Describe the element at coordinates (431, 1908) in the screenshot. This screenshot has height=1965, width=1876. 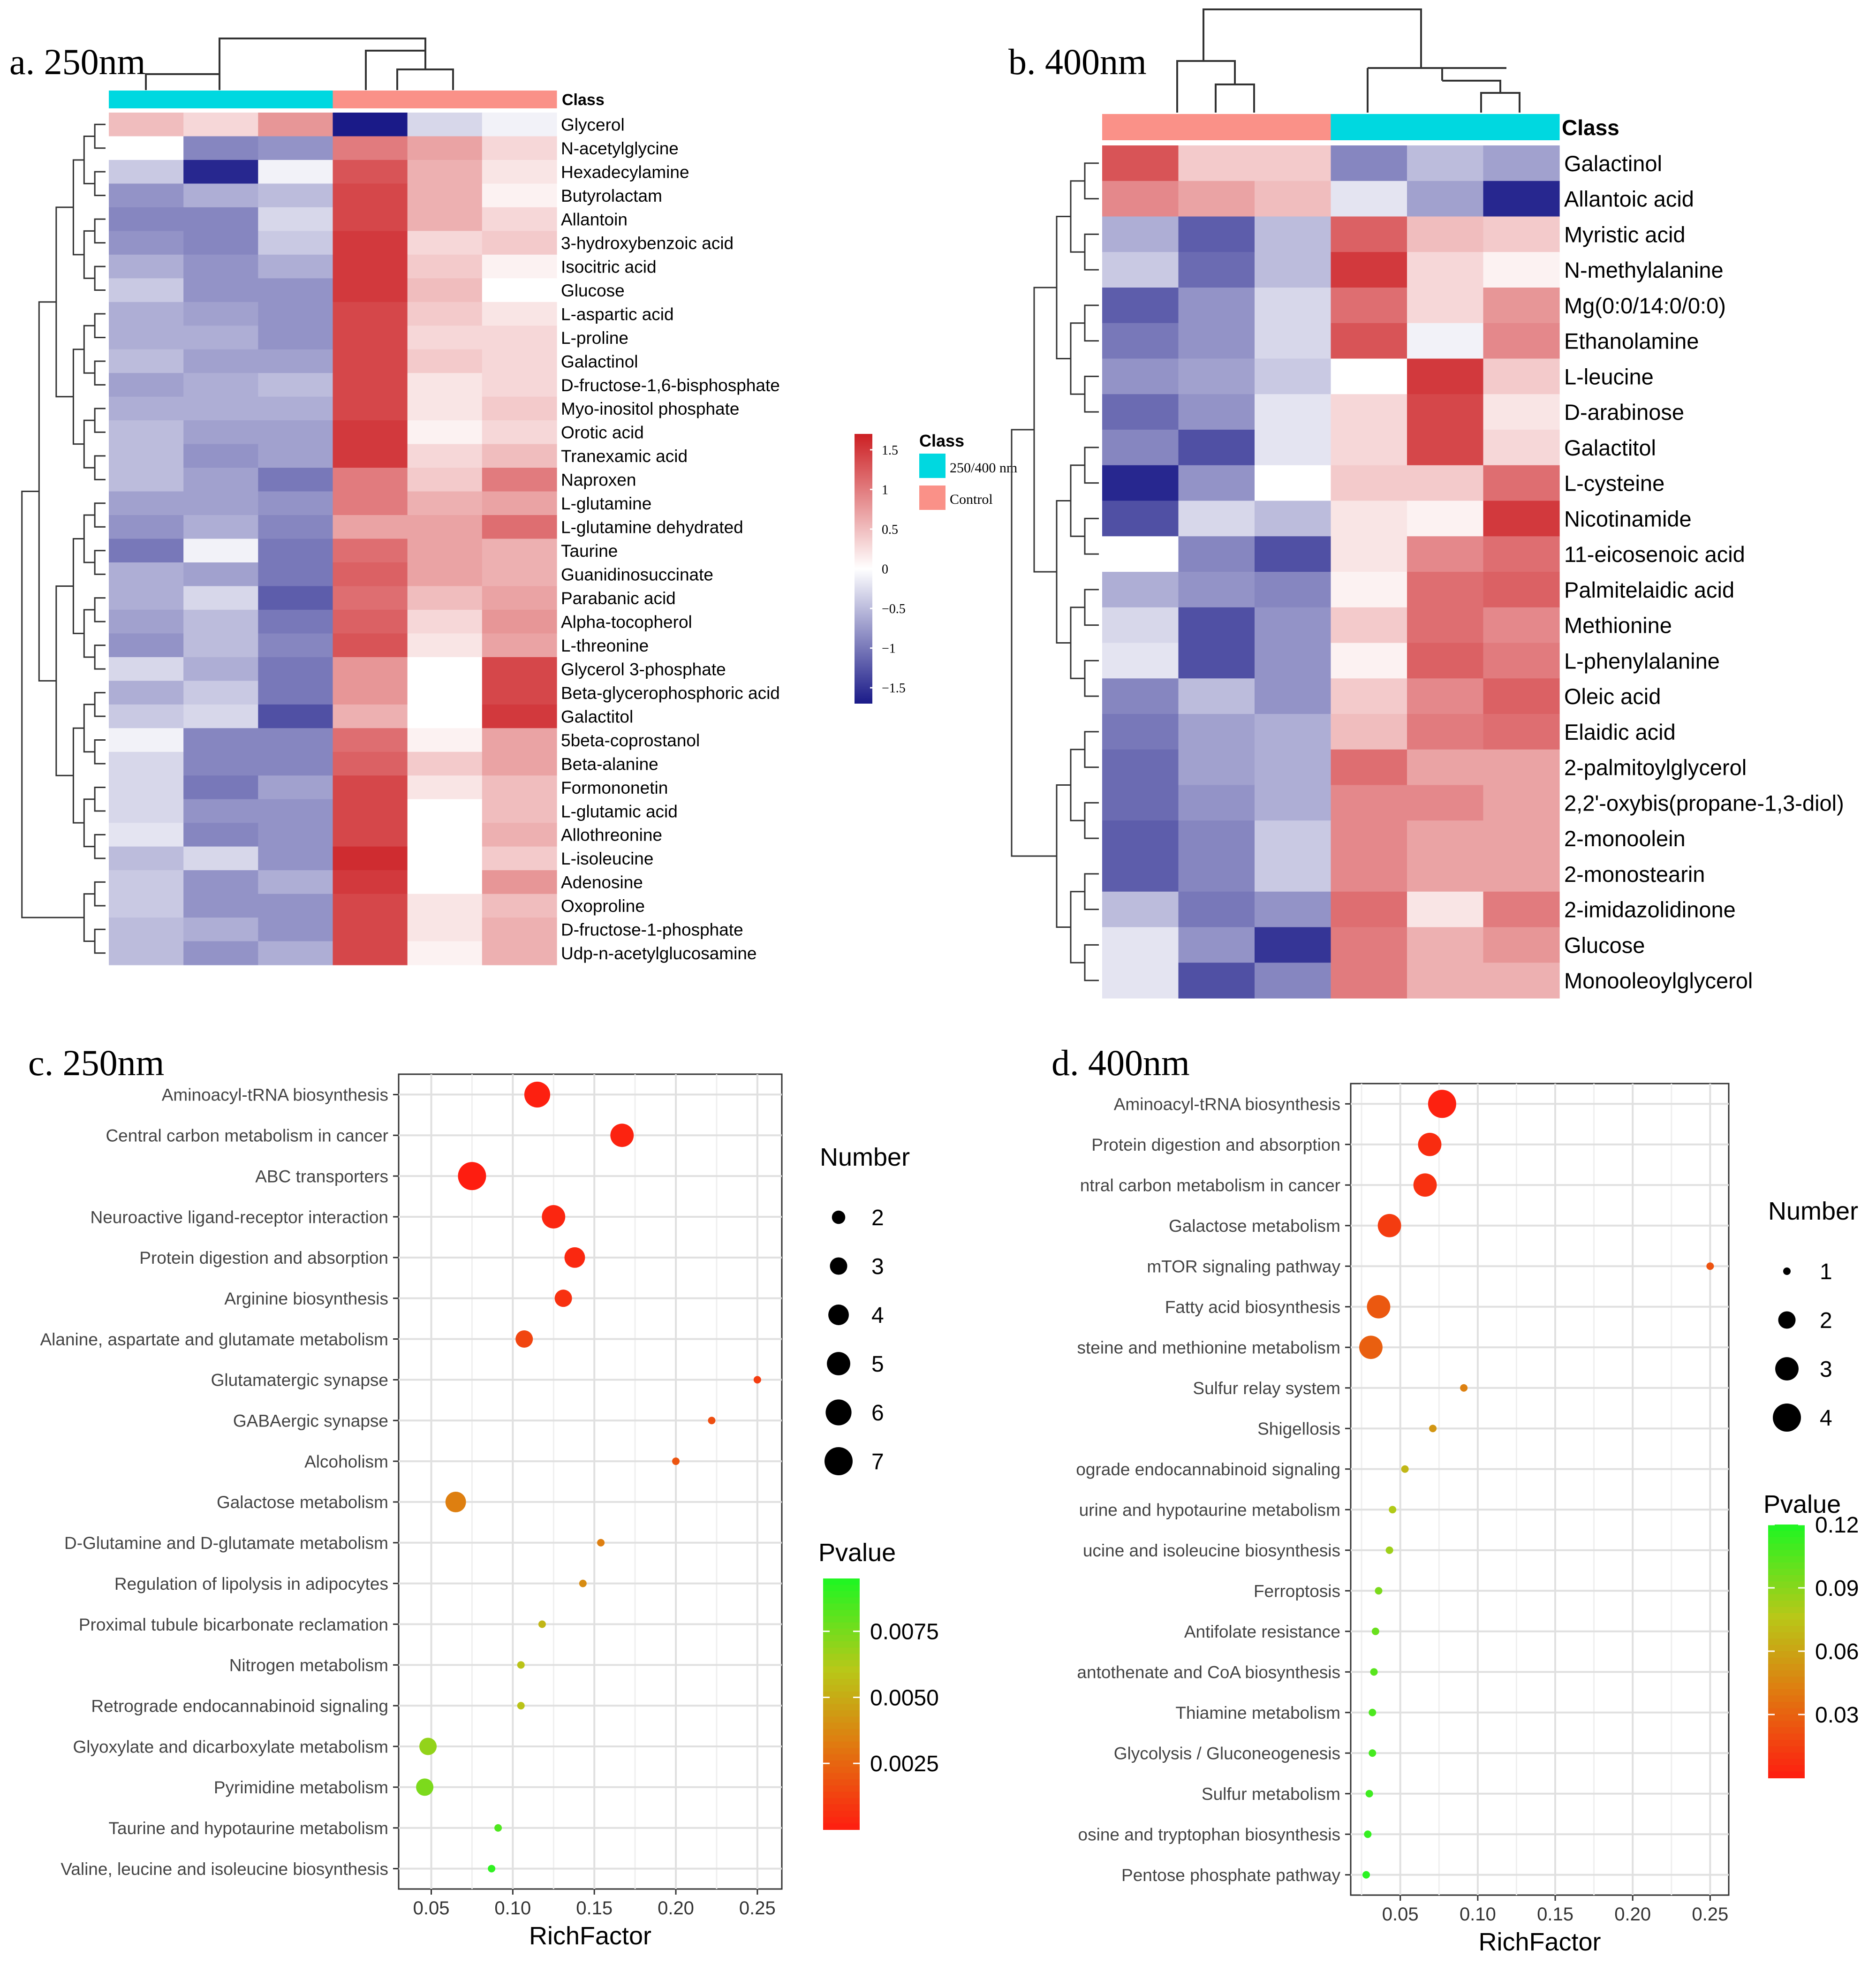
I see `x-tick-label: 0.05` at that location.